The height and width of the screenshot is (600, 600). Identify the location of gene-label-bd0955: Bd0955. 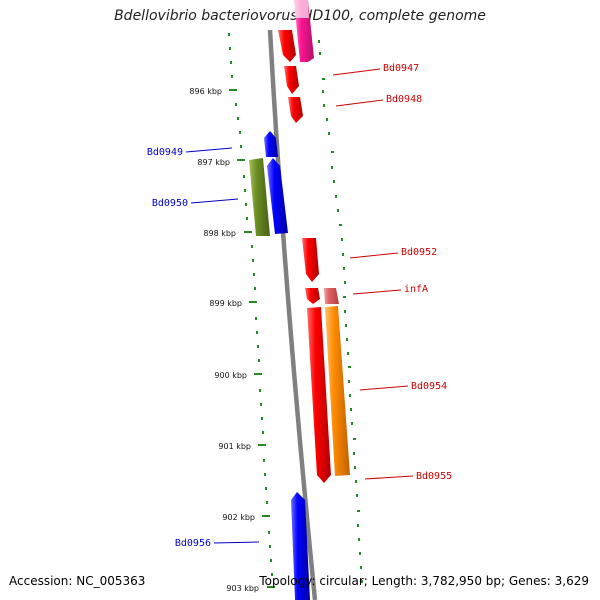
(434, 476).